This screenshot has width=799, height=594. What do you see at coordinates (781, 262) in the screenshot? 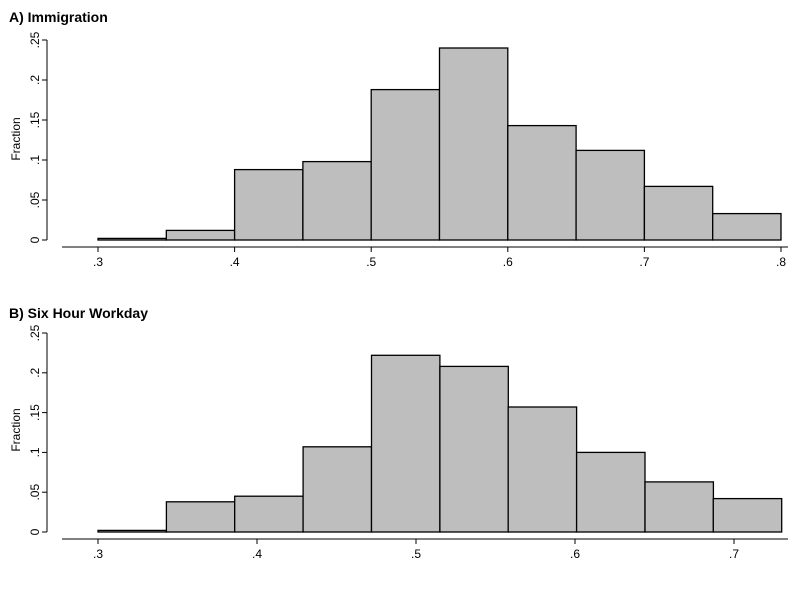
I see `x-tick-label: .8` at bounding box center [781, 262].